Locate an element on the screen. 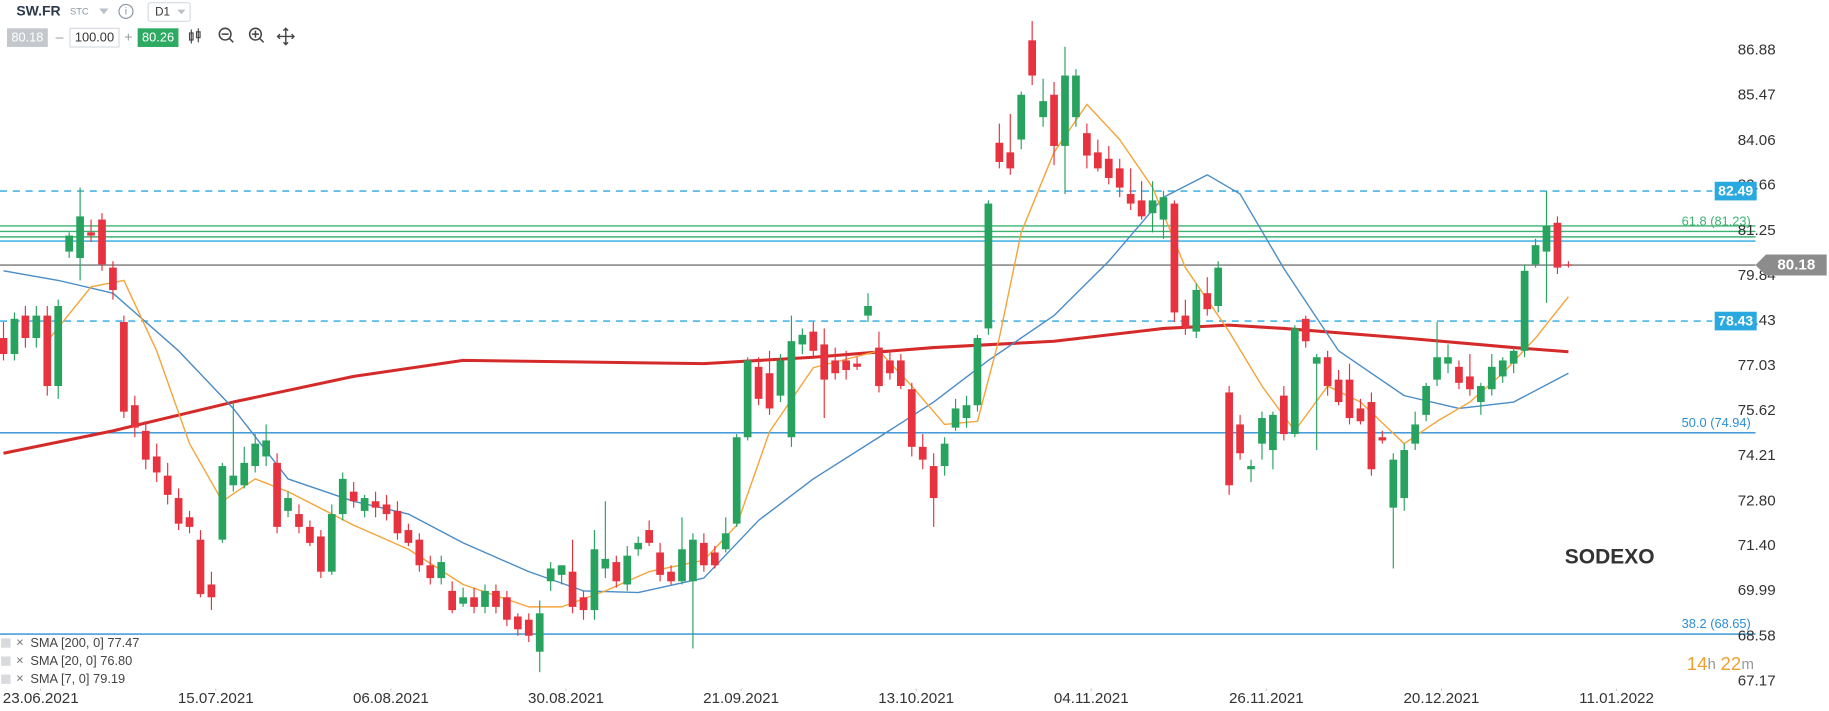  x-tick-label: 26.11.2021 is located at coordinates (1266, 698).